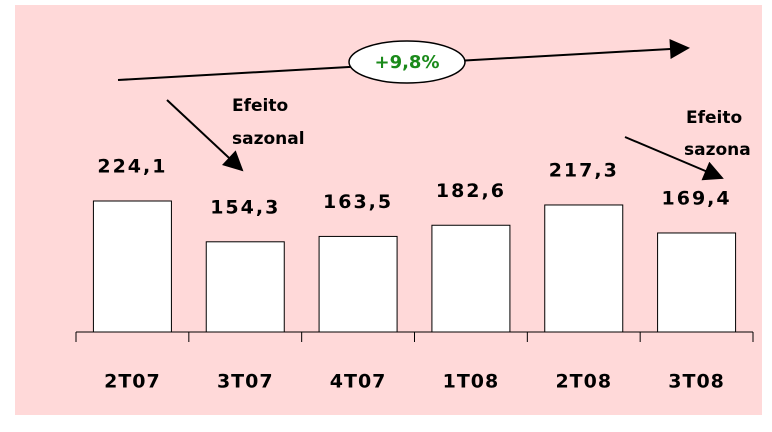  I want to click on growth-label: +9,8%, so click(406, 62).